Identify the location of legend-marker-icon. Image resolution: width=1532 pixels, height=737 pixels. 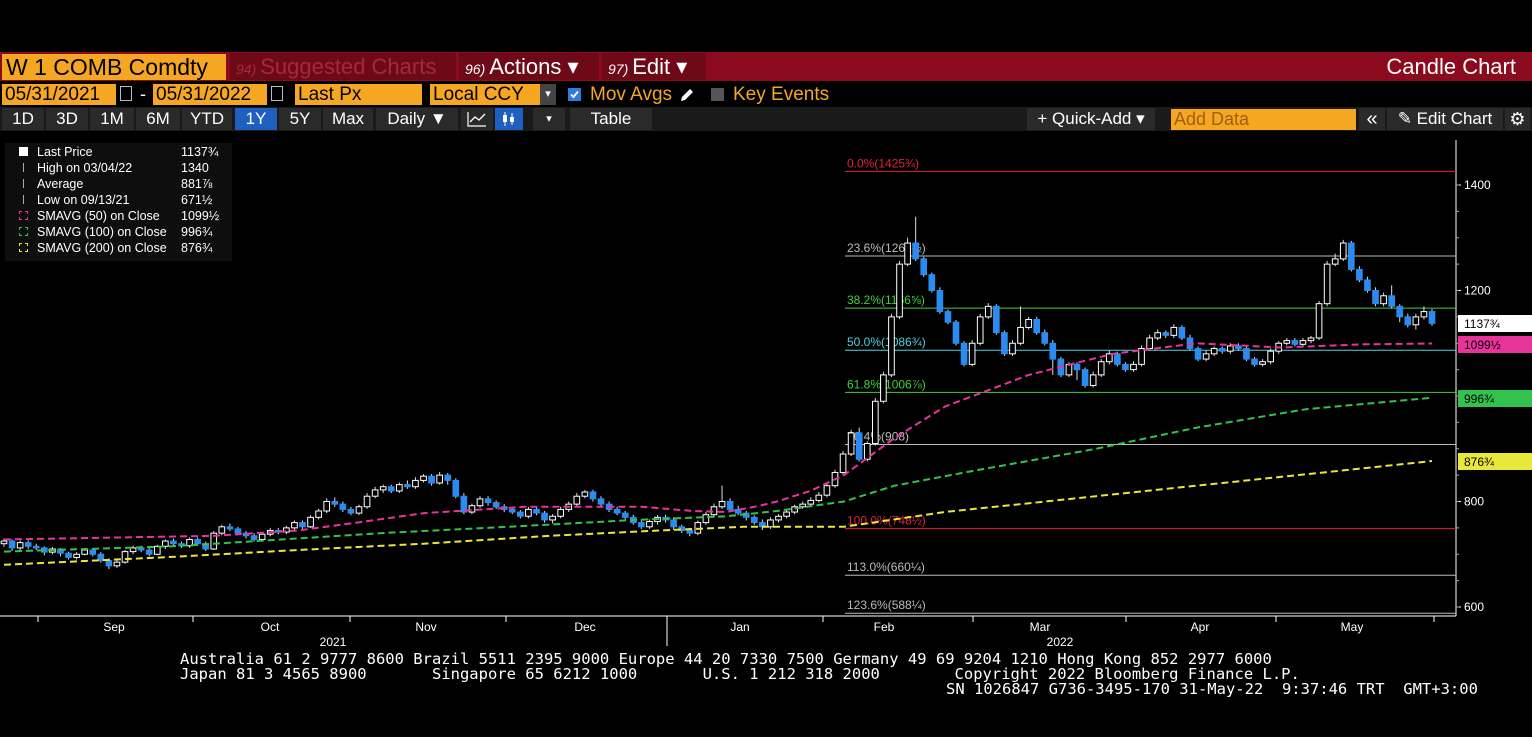
(23, 231).